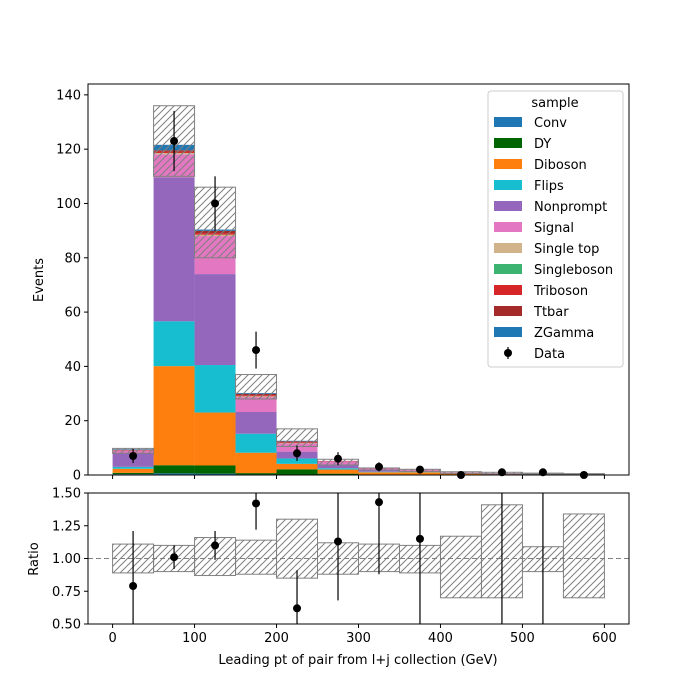 The height and width of the screenshot is (700, 700). What do you see at coordinates (72, 286) in the screenshot?
I see `main-y-axis: 0 20 40 60 80 100 120 140` at bounding box center [72, 286].